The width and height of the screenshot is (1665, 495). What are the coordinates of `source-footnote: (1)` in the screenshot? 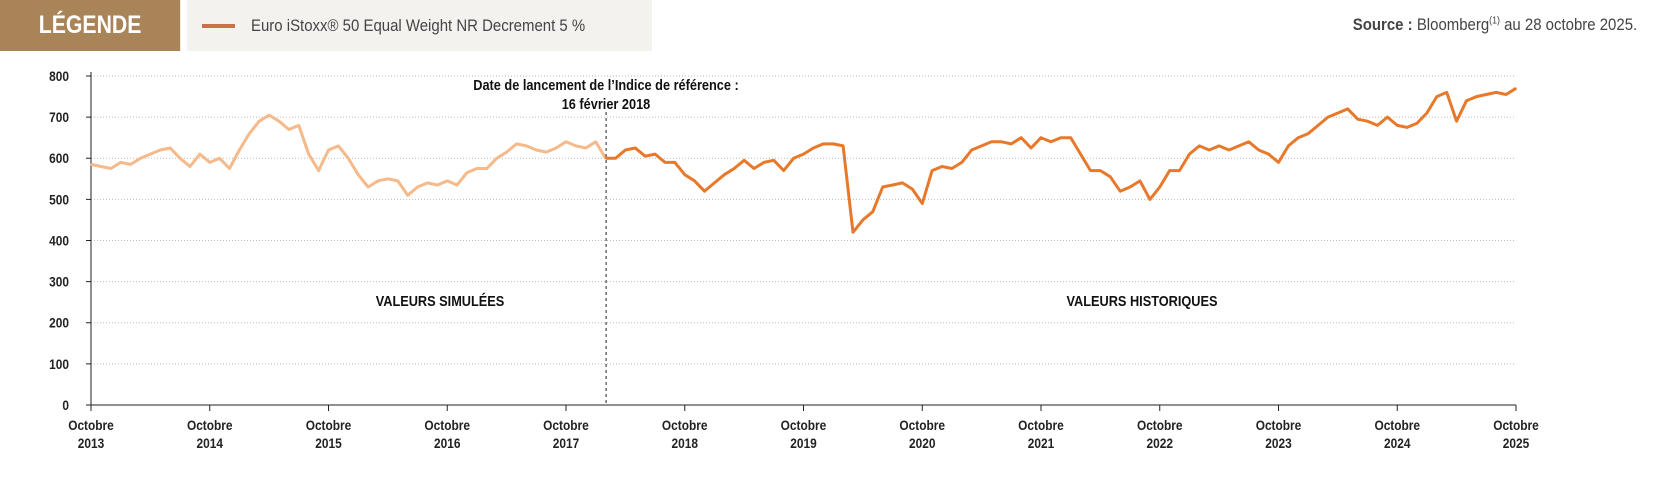 It's located at (1494, 21).